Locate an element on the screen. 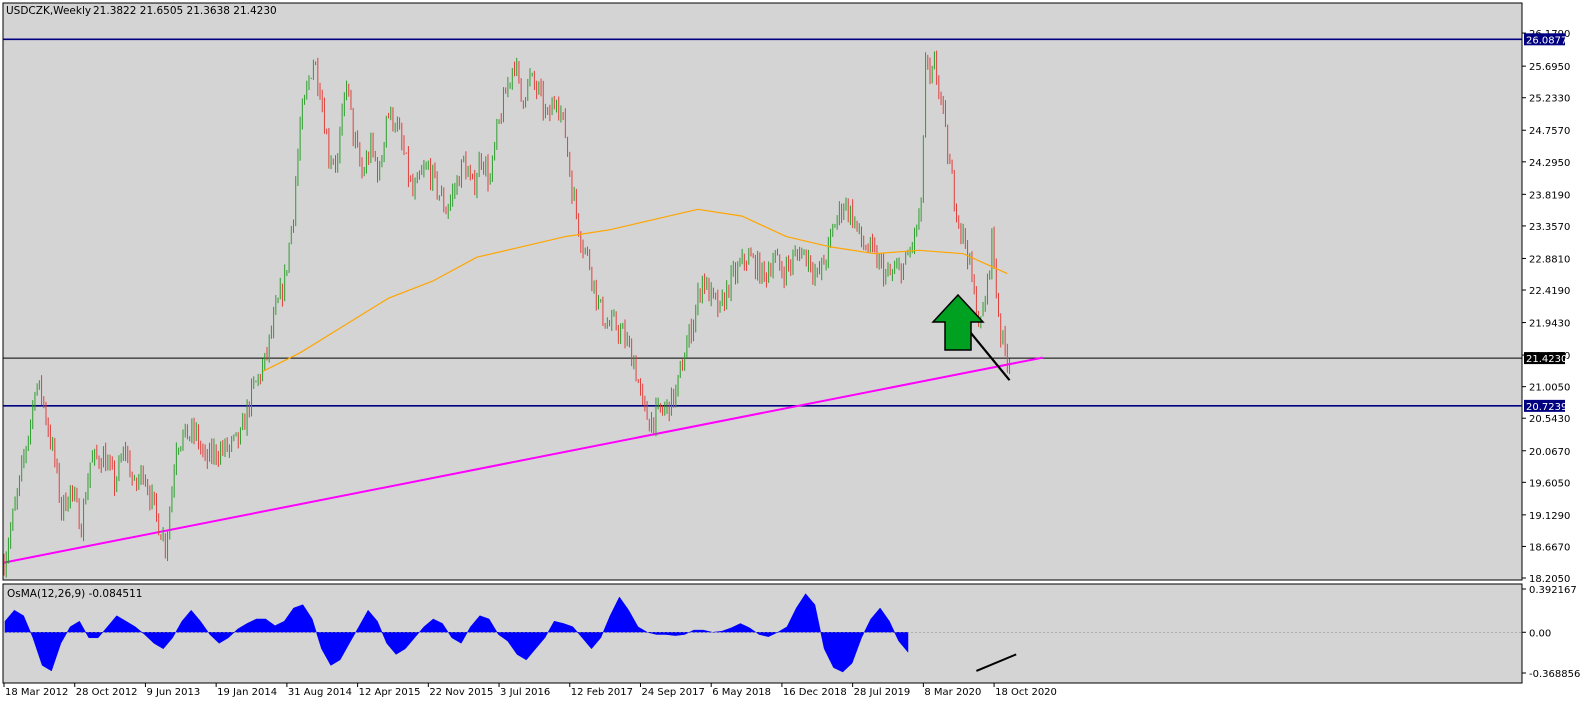 This screenshot has width=1596, height=716. time-axis-label: 22 Nov 2015 is located at coordinates (461, 692).